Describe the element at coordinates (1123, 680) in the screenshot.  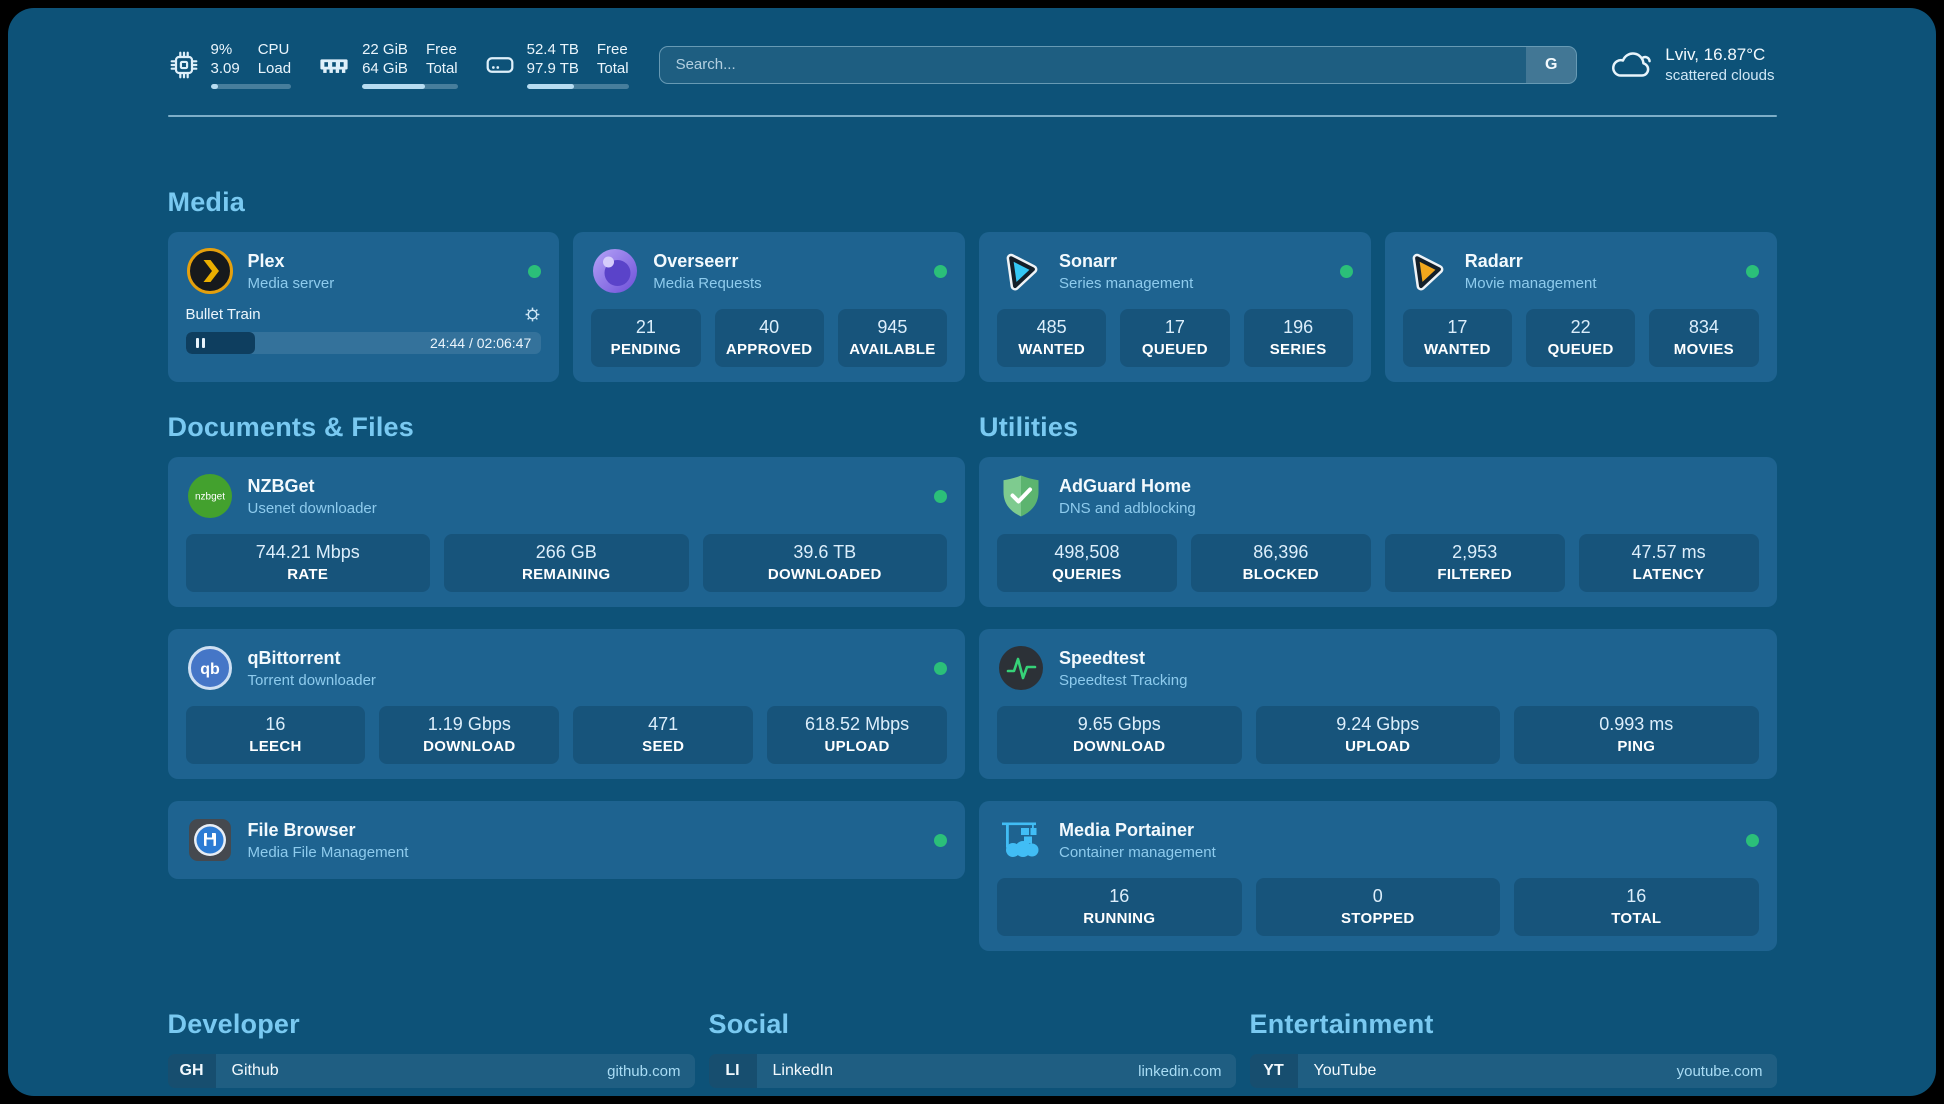
I see `app-subtitle: Speedtest Tracking` at that location.